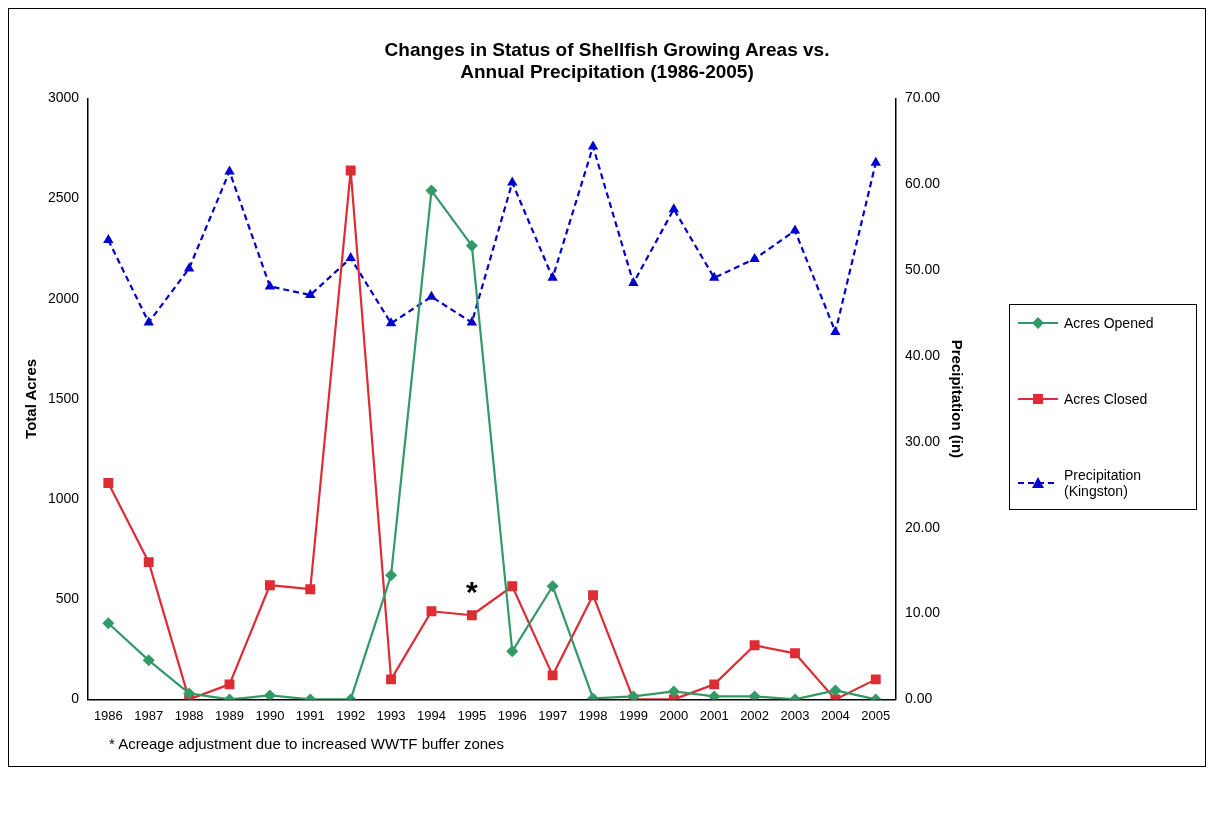 This screenshot has width=1216, height=836. What do you see at coordinates (922, 183) in the screenshot?
I see `y2-tick-label: 60.00` at bounding box center [922, 183].